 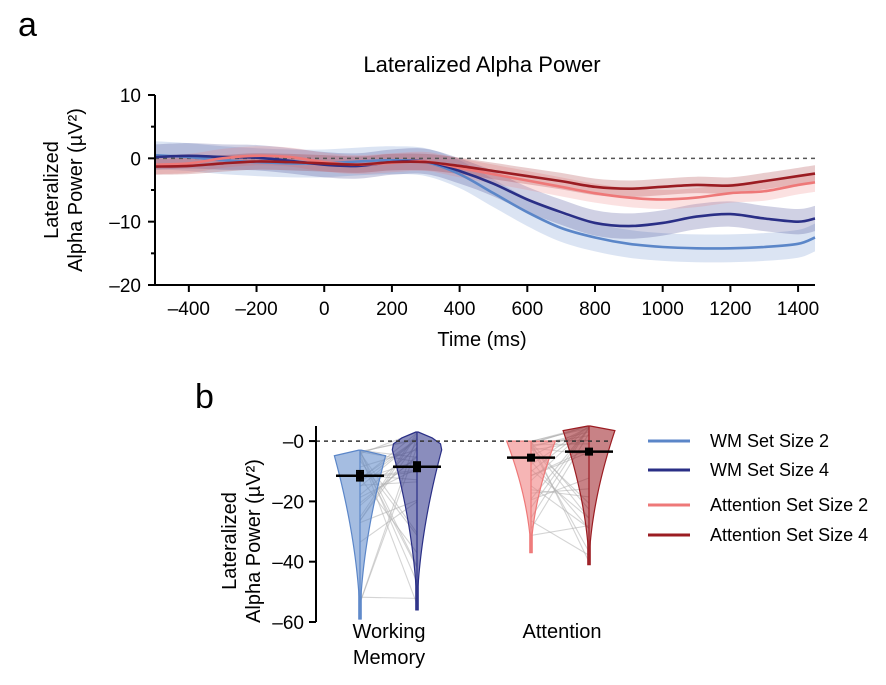 What do you see at coordinates (477, 645) in the screenshot?
I see `chart-b-category-labels: Working Memory Attention` at bounding box center [477, 645].